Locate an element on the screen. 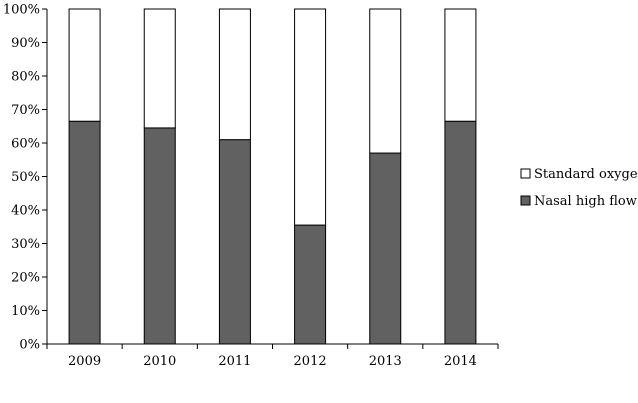  bar-standard-oxygen-2009 is located at coordinates (84, 65).